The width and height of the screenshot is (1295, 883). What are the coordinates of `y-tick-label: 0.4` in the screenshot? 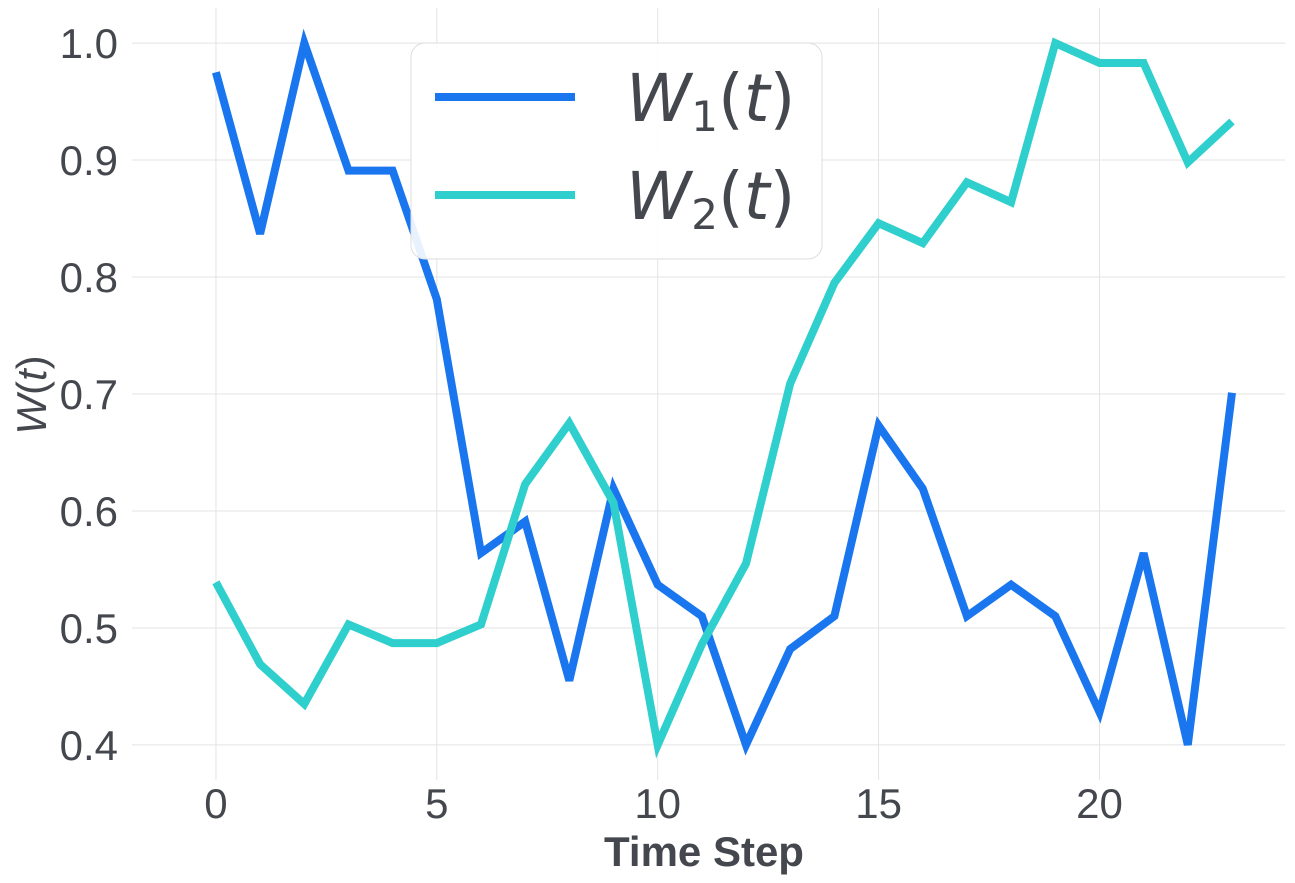 It's located at (89, 745).